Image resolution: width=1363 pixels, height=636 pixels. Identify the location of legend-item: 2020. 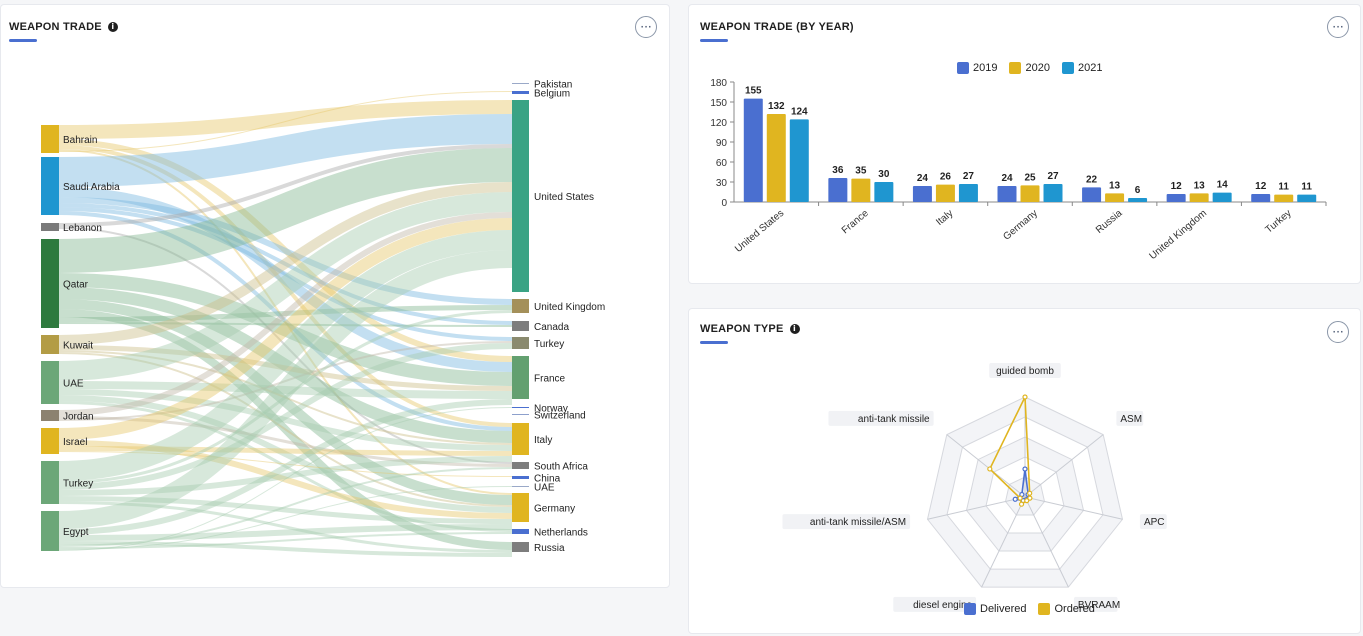
(1029, 68).